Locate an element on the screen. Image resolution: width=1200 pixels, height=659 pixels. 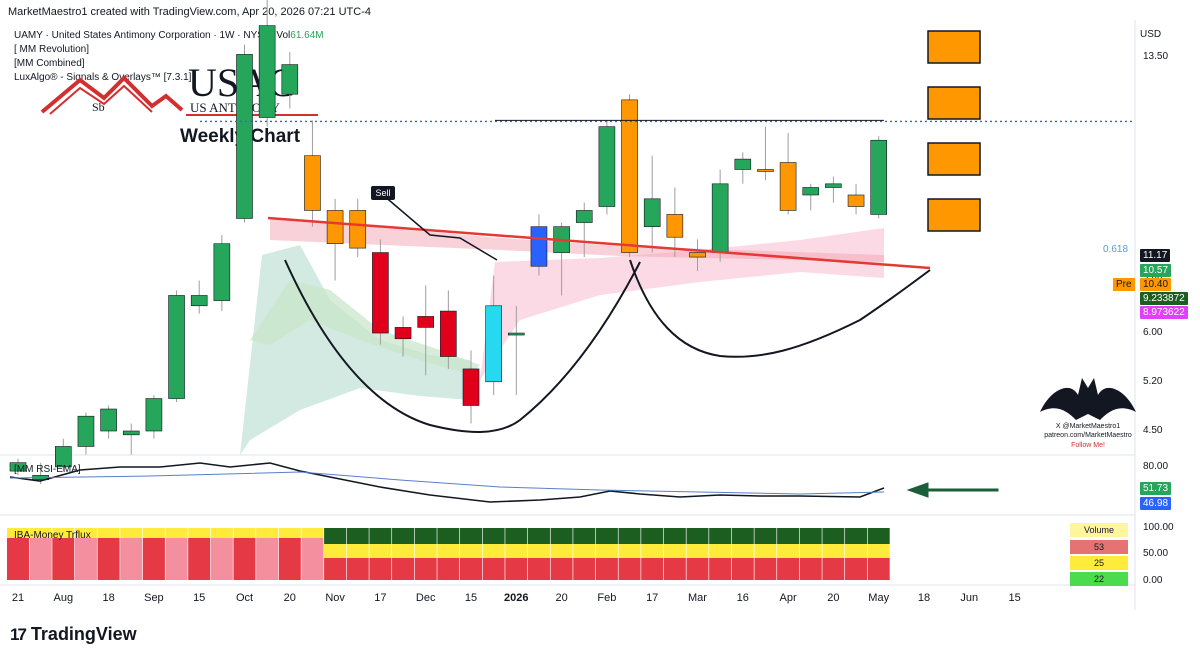
y-tick-label: 4.50 is located at coordinates (1153, 430).